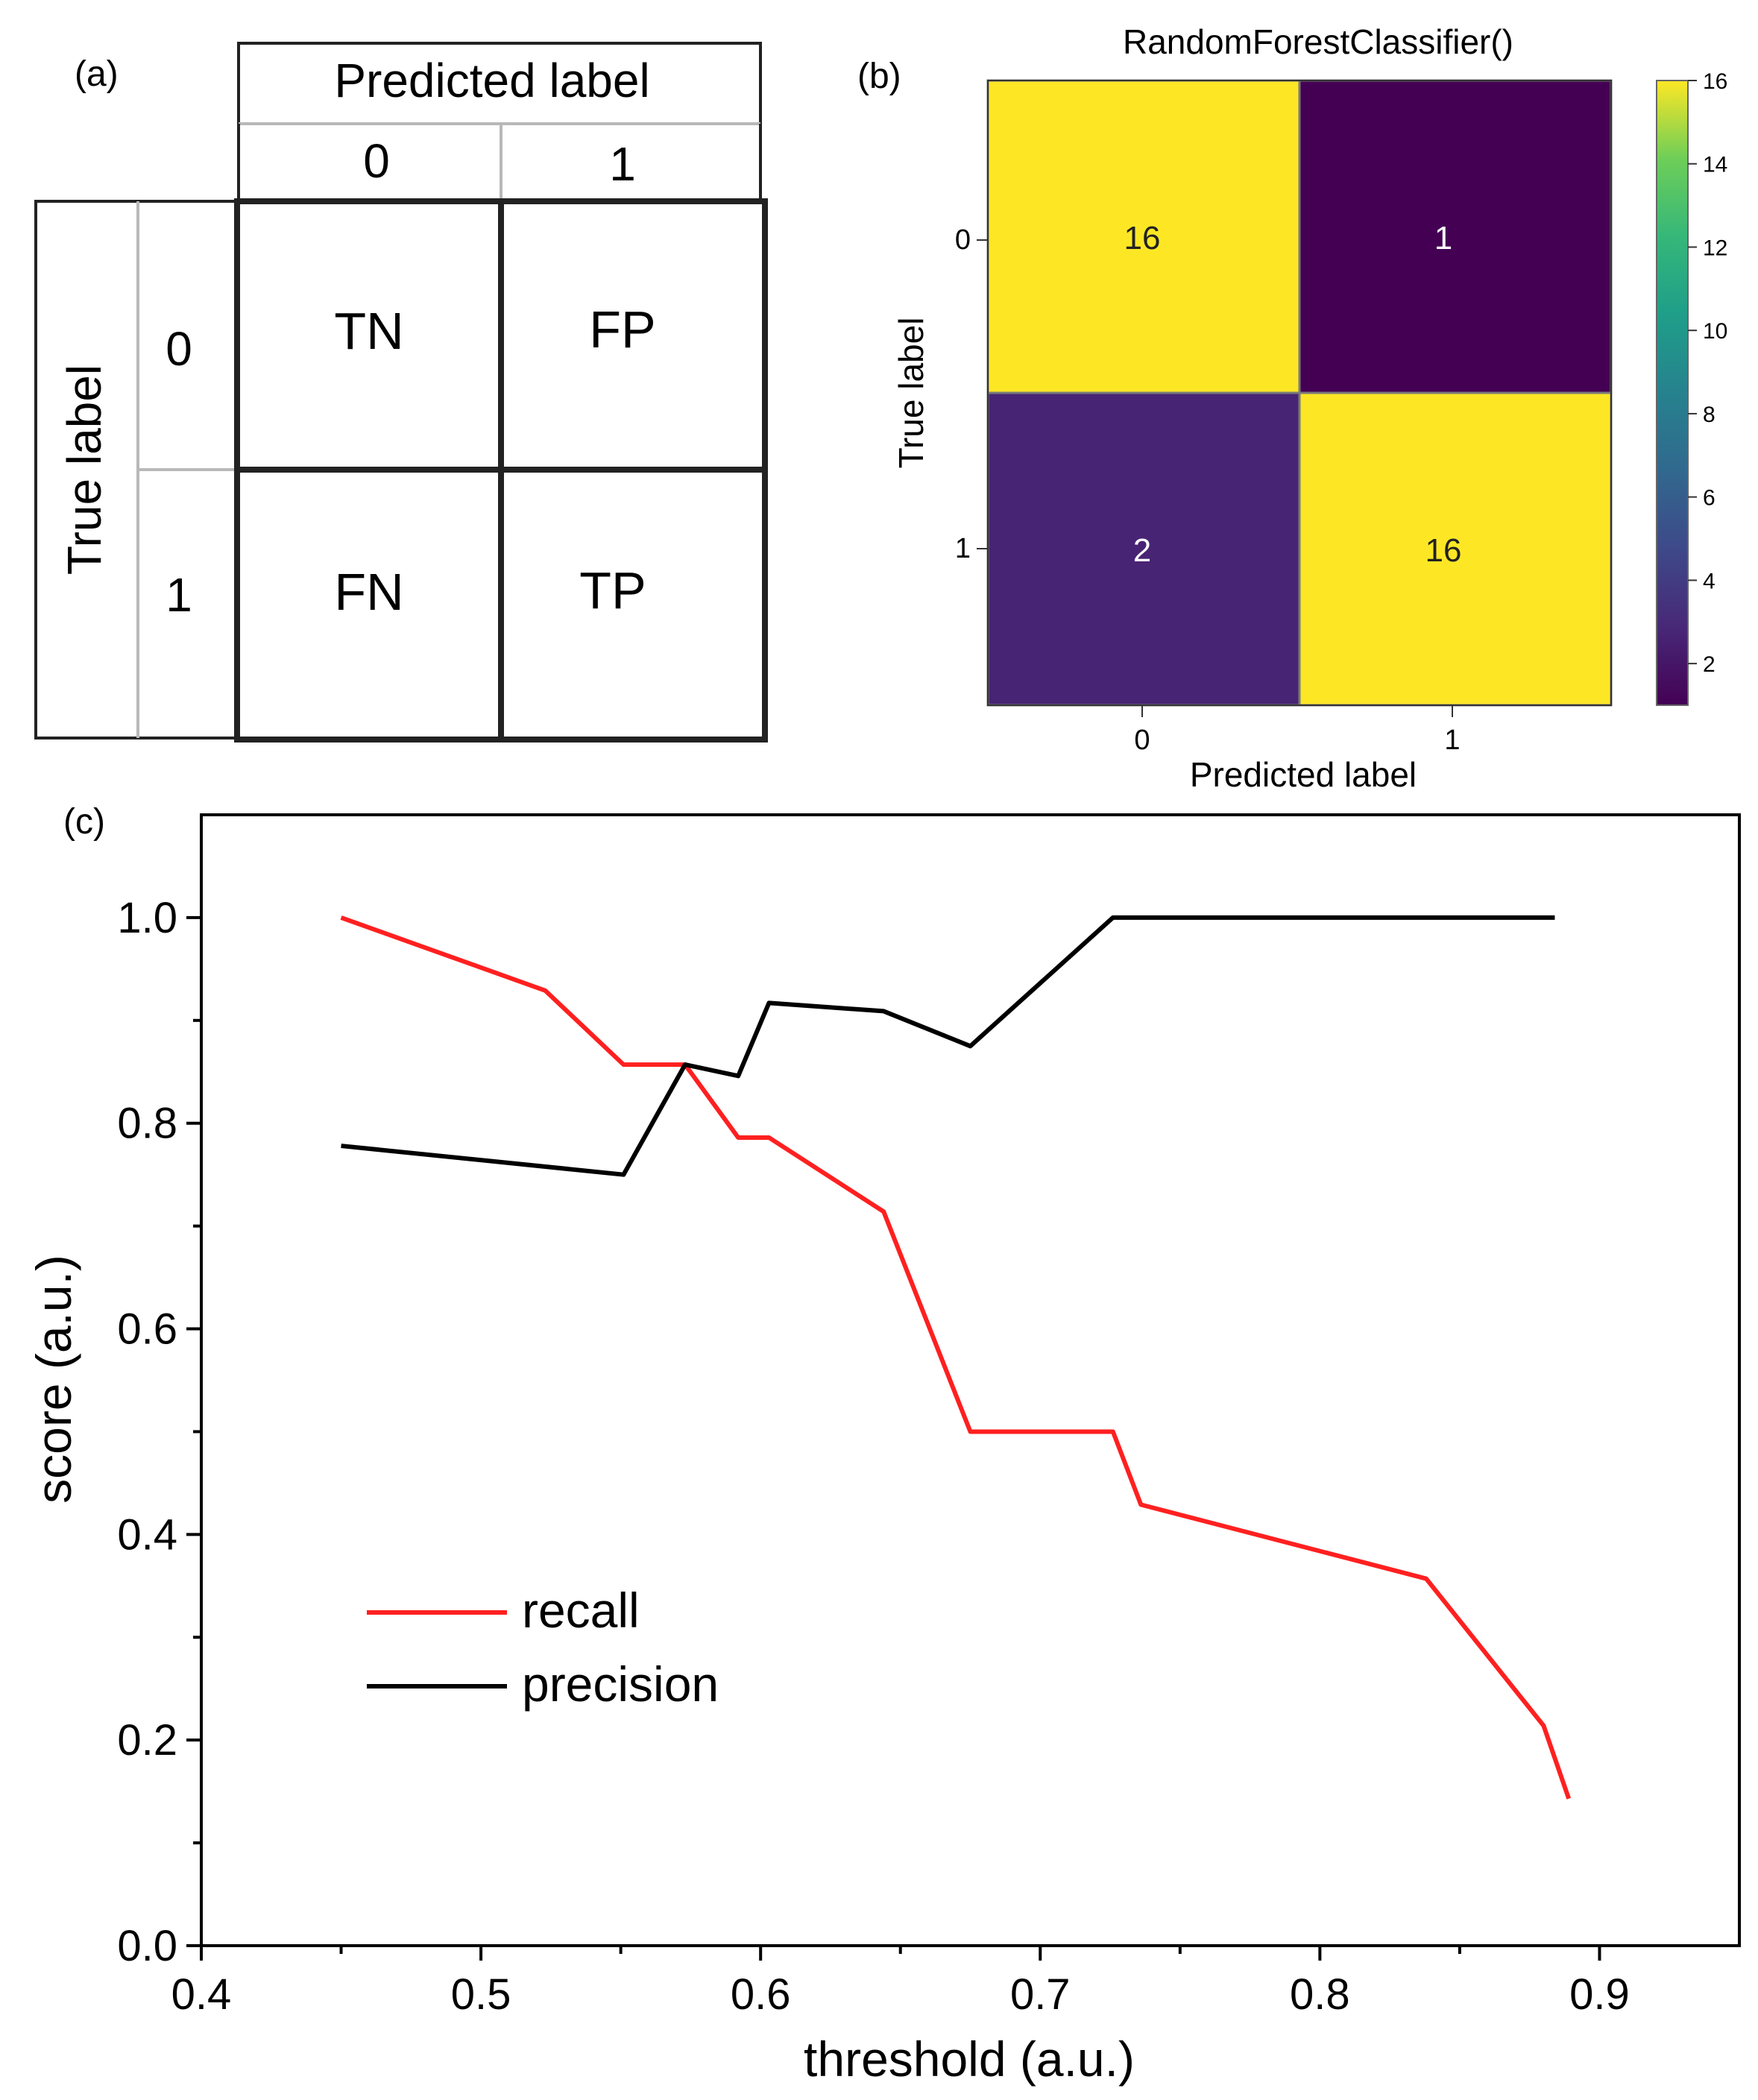 The width and height of the screenshot is (1758, 2100). What do you see at coordinates (491, 80) in the screenshot?
I see `predicted-label-header: Predicted label` at bounding box center [491, 80].